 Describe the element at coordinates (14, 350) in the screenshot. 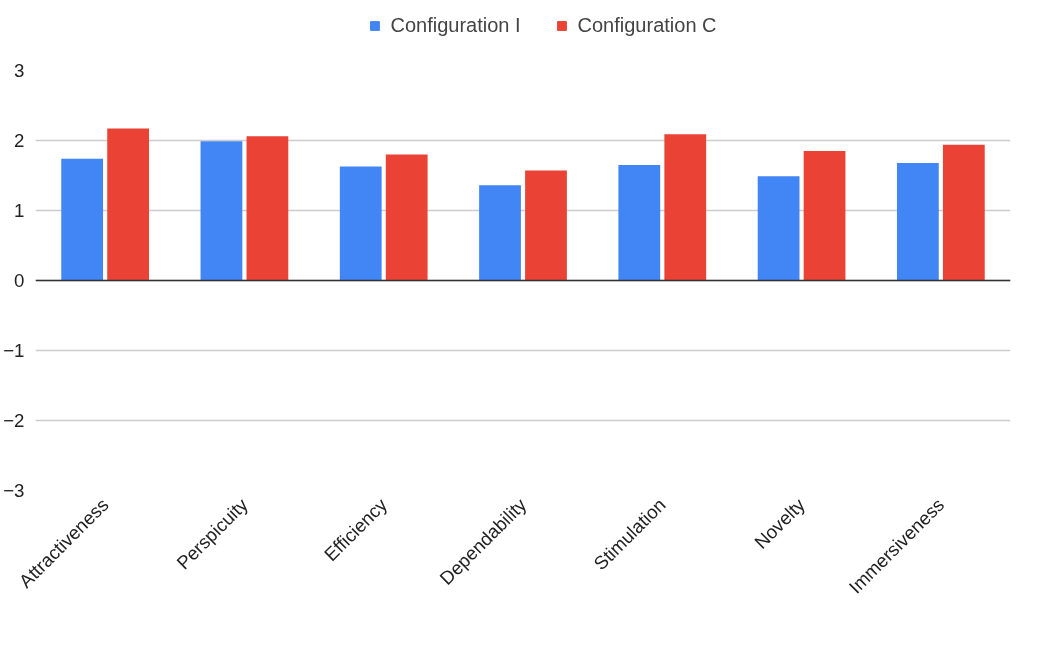

I see `y-tick-label: −1` at that location.